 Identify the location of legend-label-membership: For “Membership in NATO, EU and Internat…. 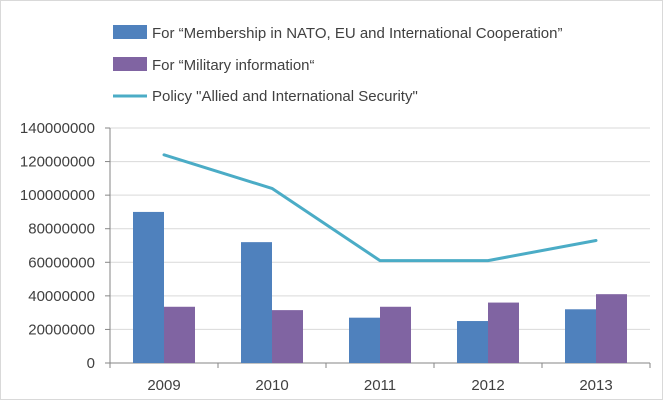
(357, 33).